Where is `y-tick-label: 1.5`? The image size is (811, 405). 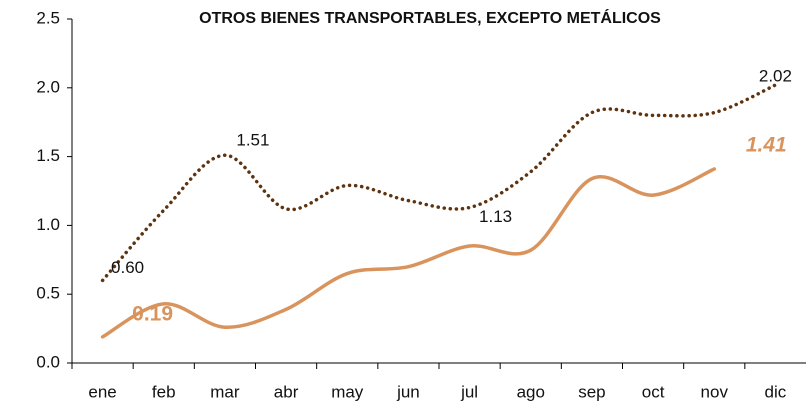 y-tick-label: 1.5 is located at coordinates (48, 155).